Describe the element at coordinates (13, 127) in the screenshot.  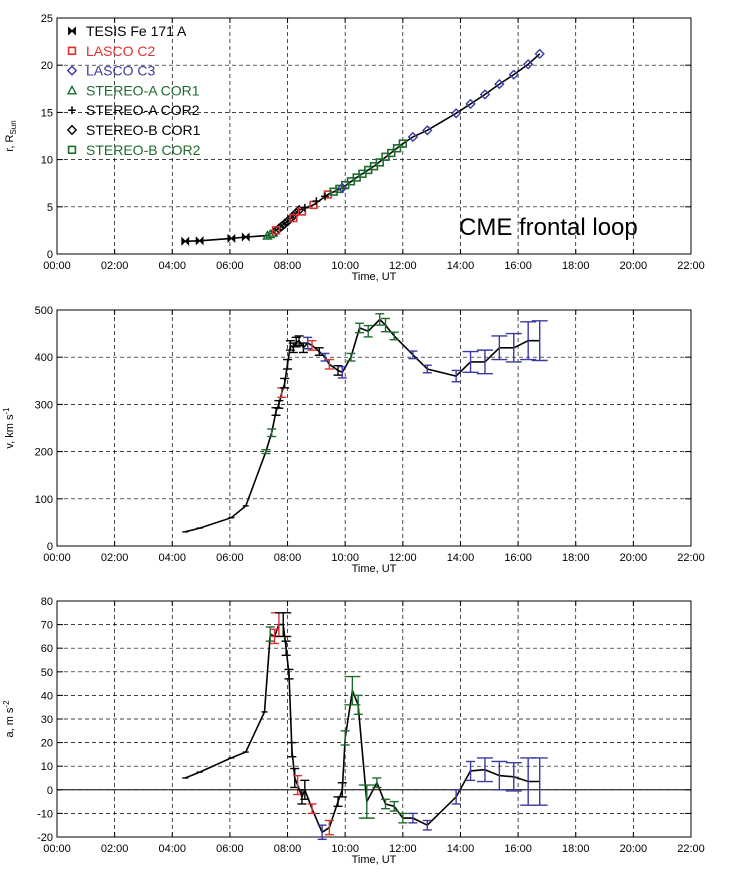
I see `y-axis-label-subscript: Sun` at that location.